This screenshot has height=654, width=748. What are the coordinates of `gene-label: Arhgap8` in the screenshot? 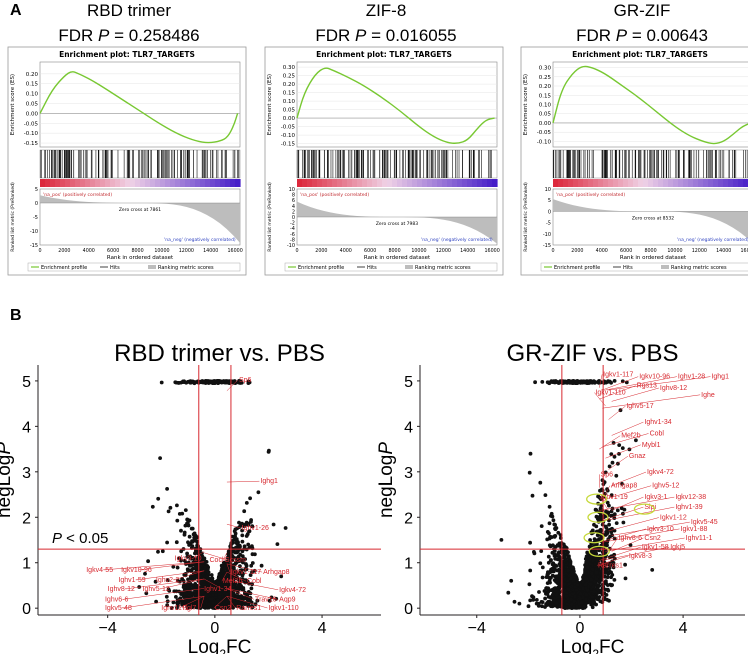 It's located at (276, 572).